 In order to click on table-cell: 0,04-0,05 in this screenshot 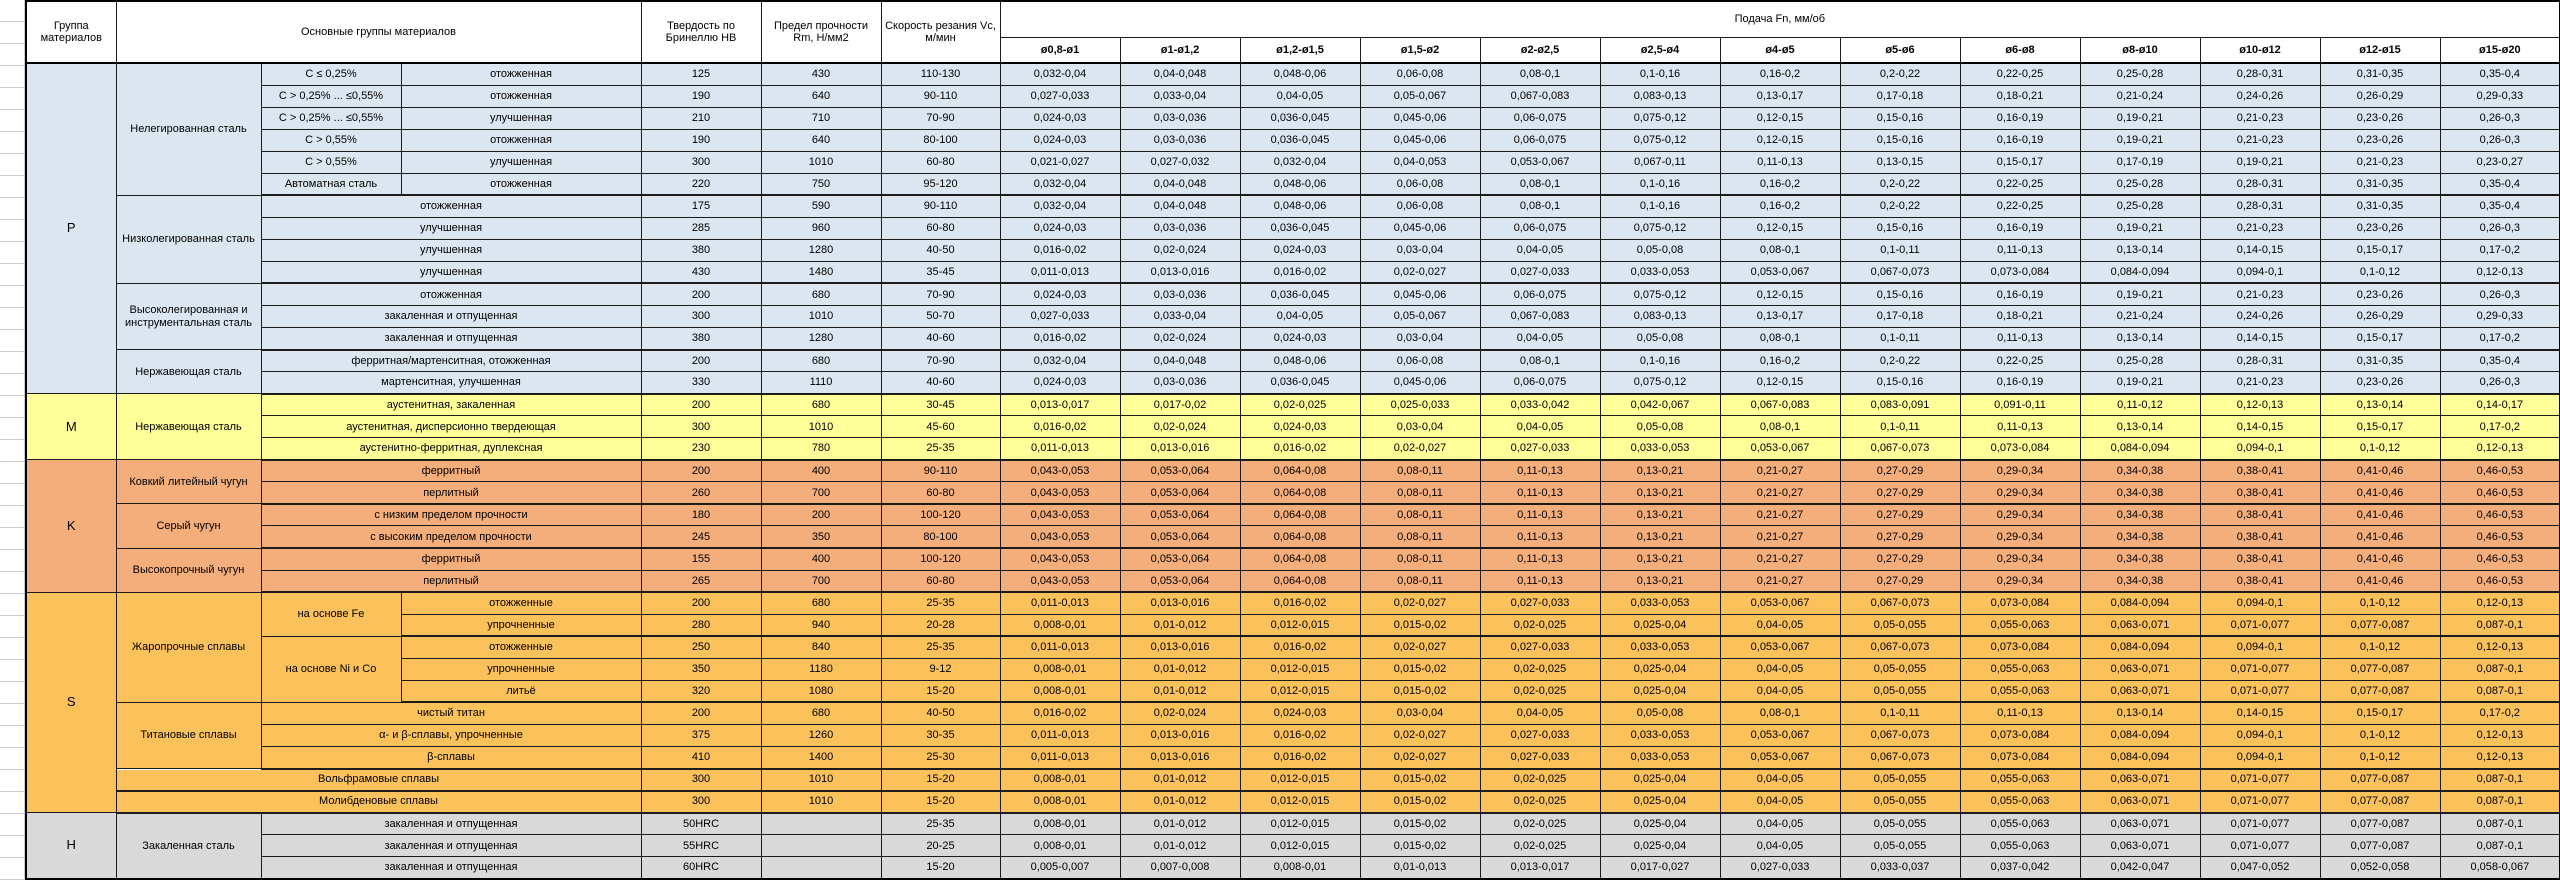, I will do `click(1540, 339)`.